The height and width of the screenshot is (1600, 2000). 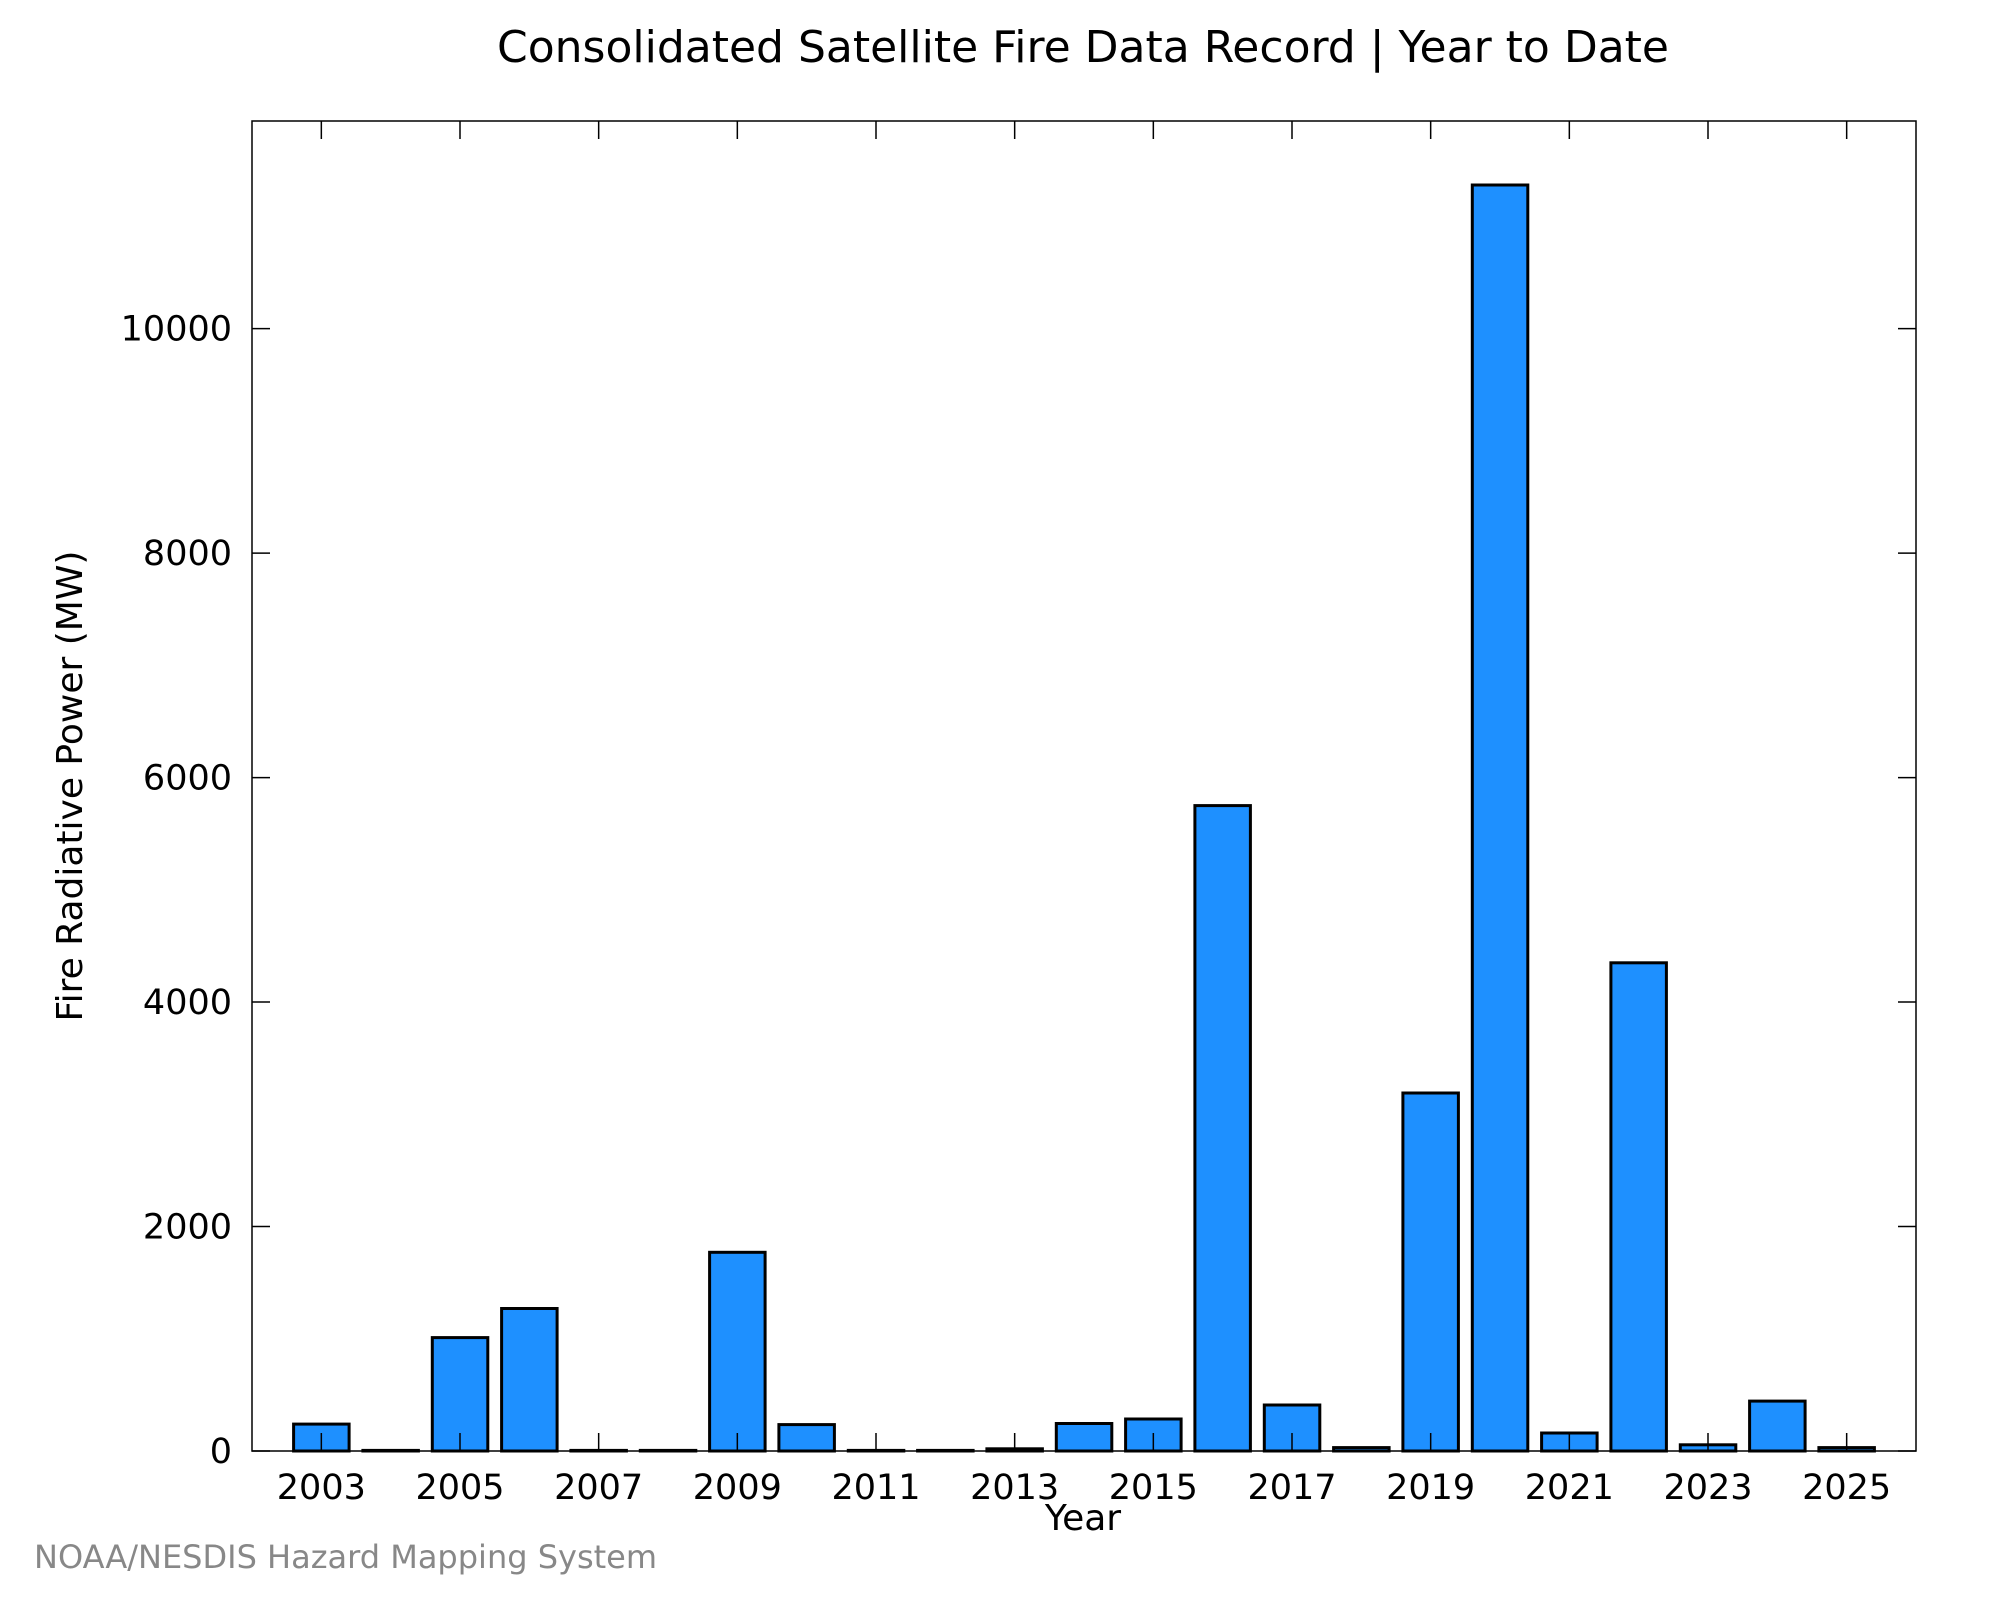 I want to click on x-tick-label: 2013, so click(x=1014, y=1488).